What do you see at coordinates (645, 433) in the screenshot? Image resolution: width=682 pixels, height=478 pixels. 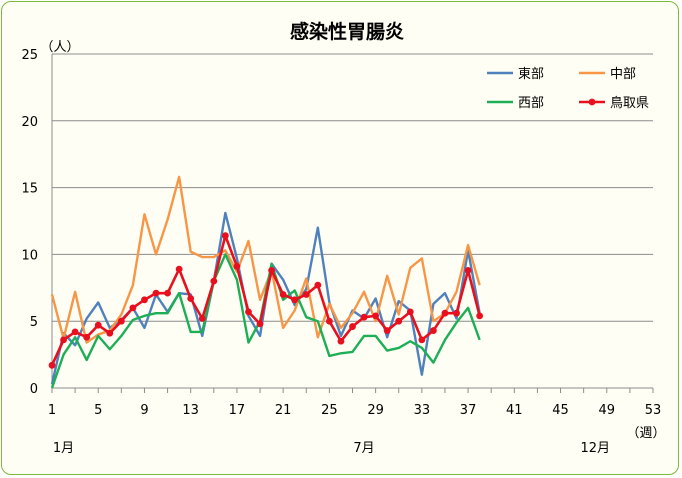 I see `x-axis-unit-label: （週）` at bounding box center [645, 433].